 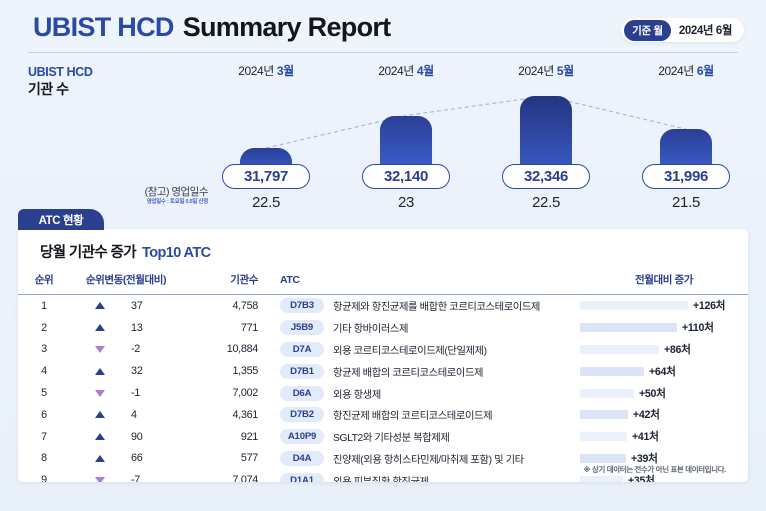 I want to click on rank-change-value: 37, so click(x=137, y=305).